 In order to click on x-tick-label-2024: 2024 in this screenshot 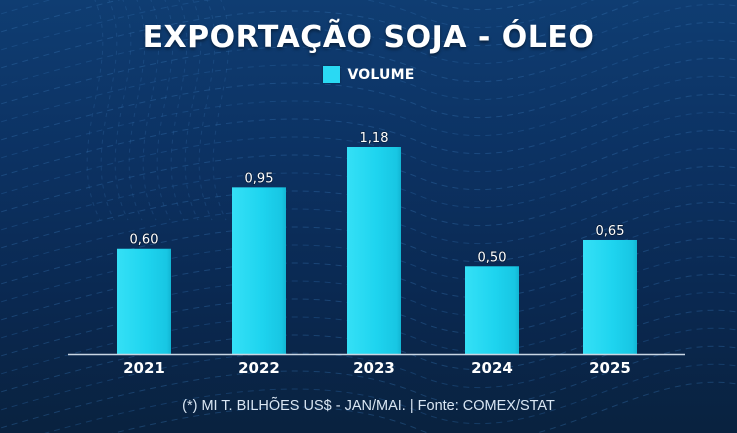, I will do `click(492, 368)`.